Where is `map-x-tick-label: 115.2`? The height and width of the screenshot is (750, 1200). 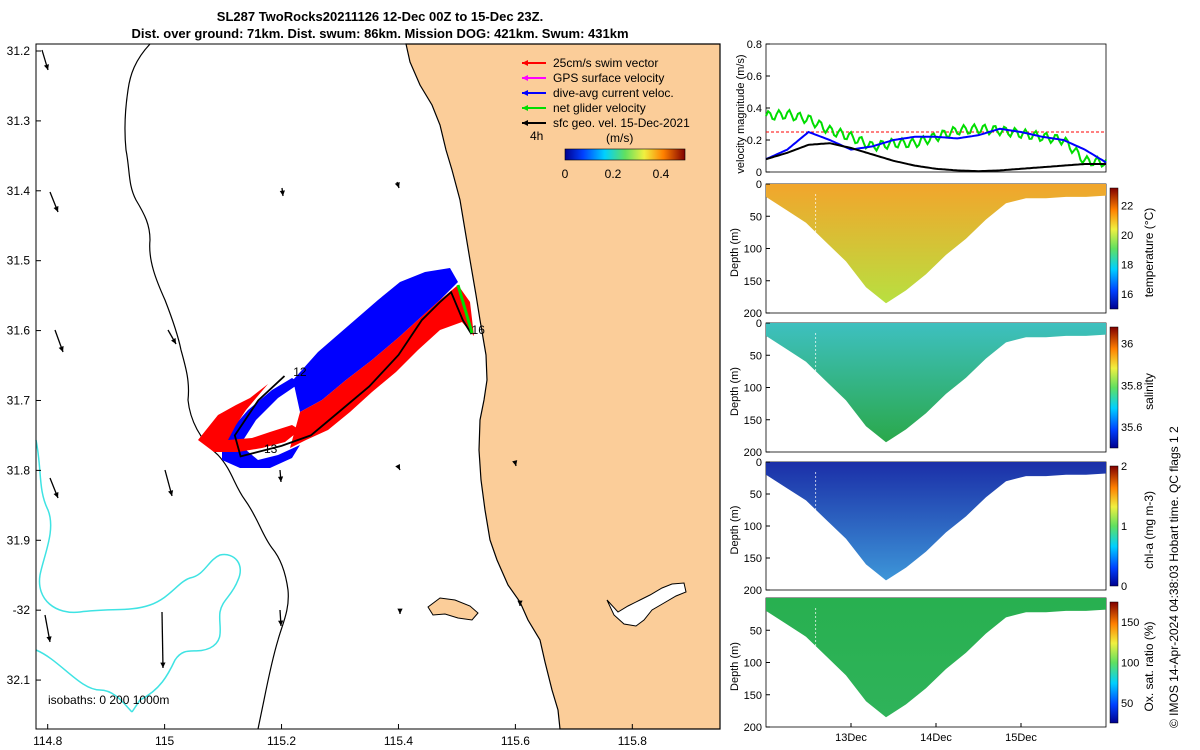
map-x-tick-label: 115.2 is located at coordinates (281, 741).